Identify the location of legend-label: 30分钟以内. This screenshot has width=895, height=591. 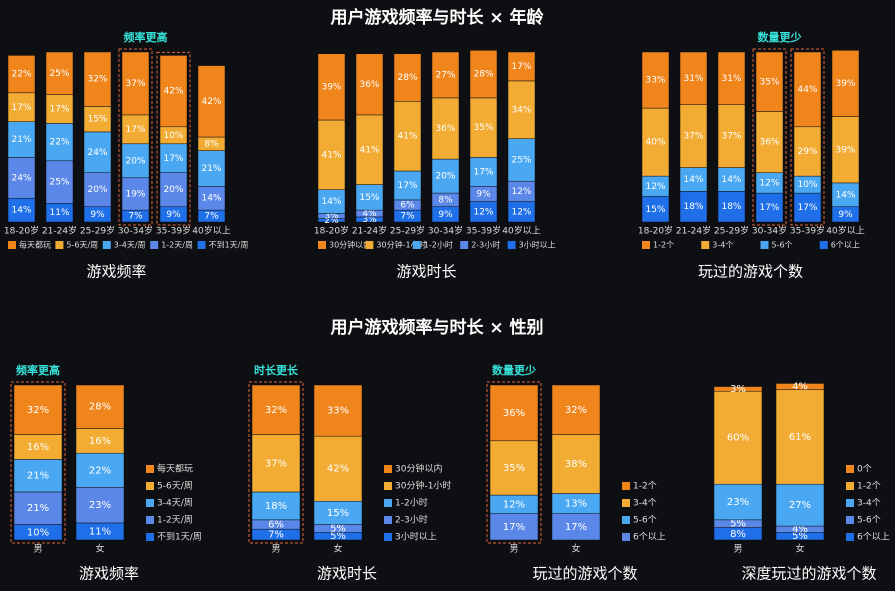
(418, 469).